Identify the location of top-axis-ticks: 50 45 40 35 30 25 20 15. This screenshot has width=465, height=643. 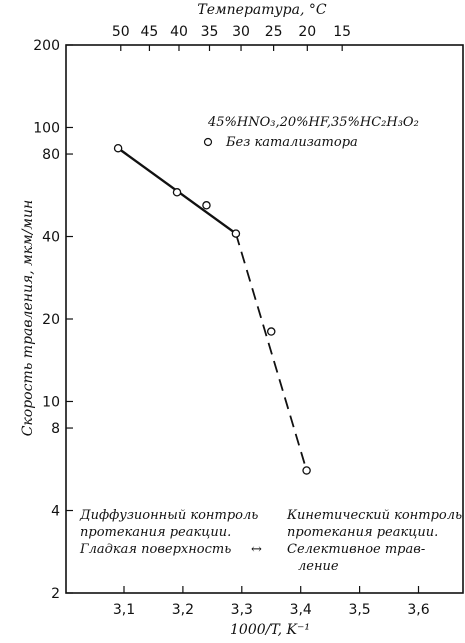
(231, 37).